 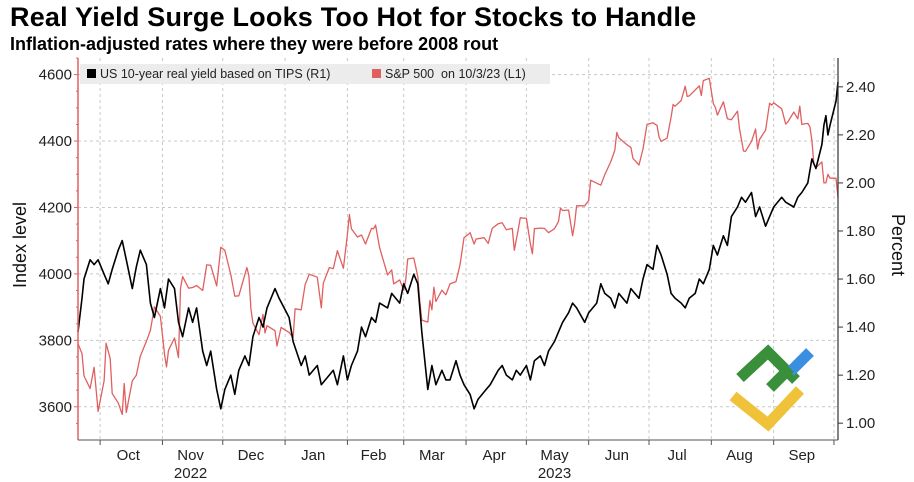 What do you see at coordinates (215, 74) in the screenshot?
I see `legend-label-real-yield: US 10-year real yield based on TIPS (R1)` at bounding box center [215, 74].